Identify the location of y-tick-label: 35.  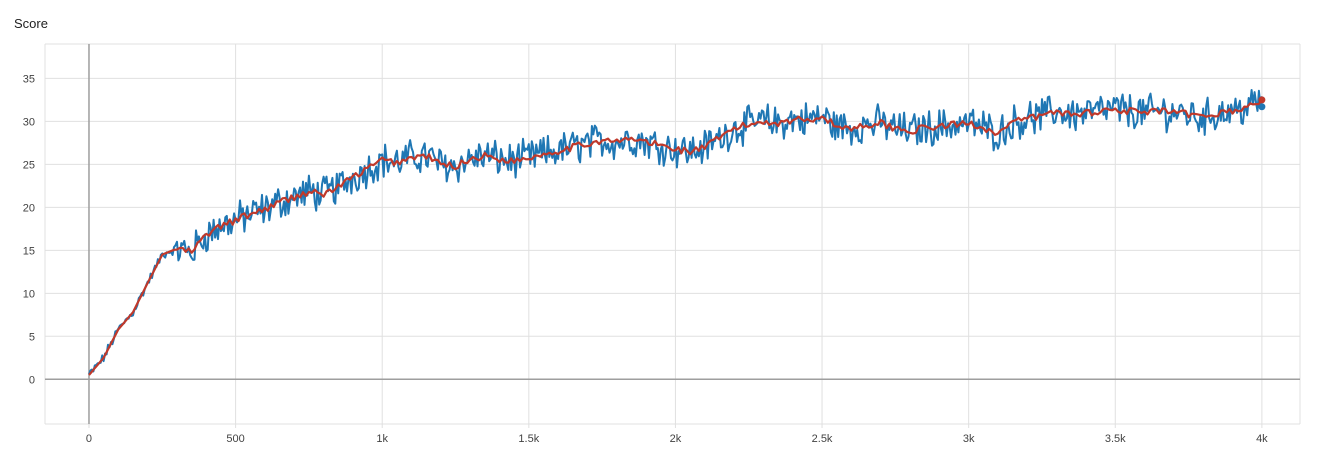
(29, 79).